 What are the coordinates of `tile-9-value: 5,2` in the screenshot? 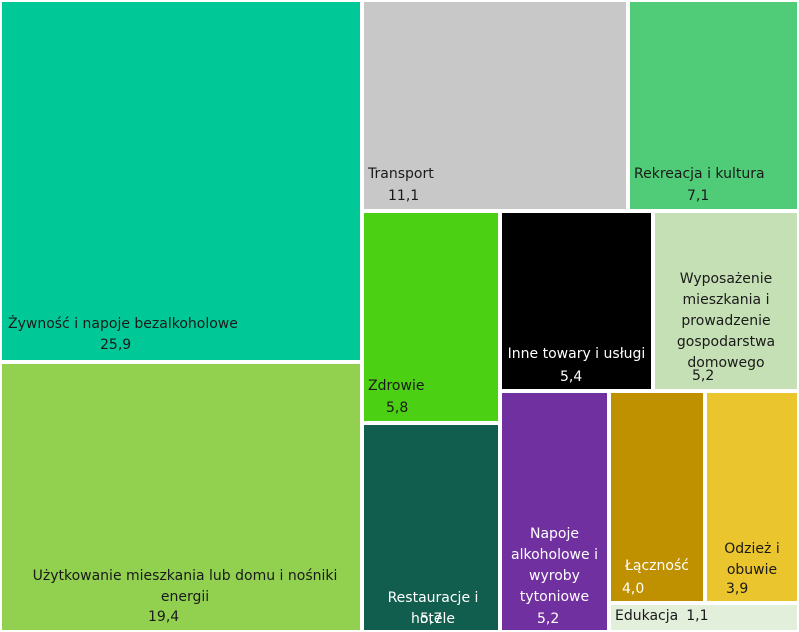 It's located at (548, 619).